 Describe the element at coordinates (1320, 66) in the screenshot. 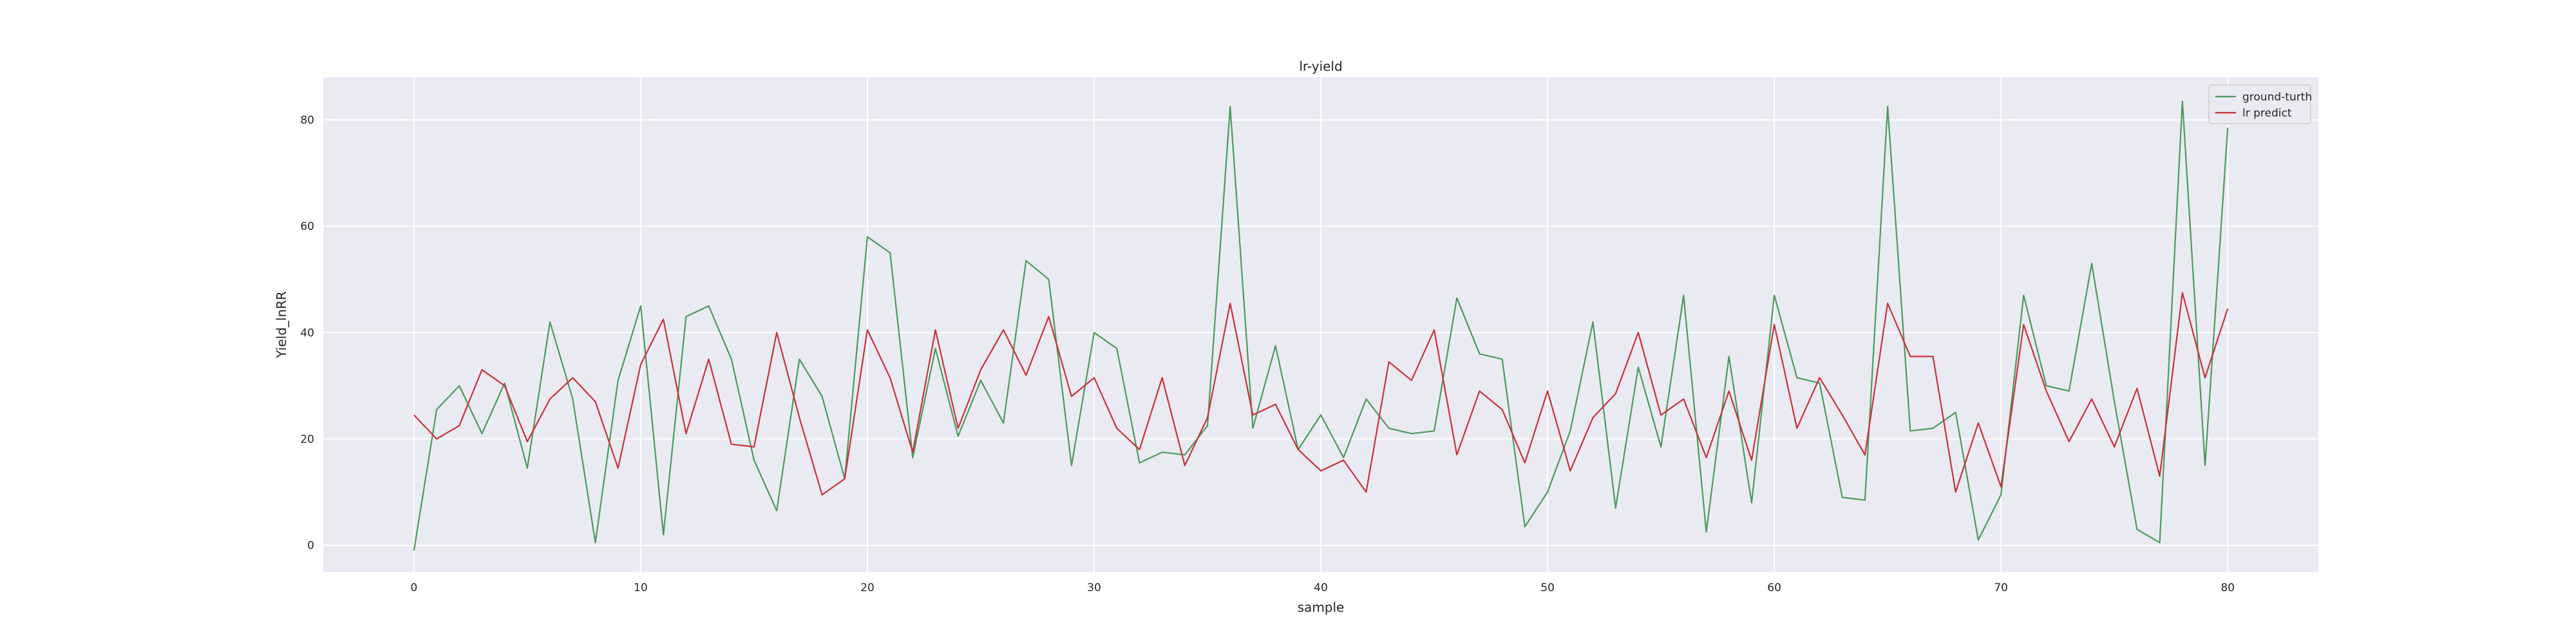

I see `chart-title: lr-yield` at that location.